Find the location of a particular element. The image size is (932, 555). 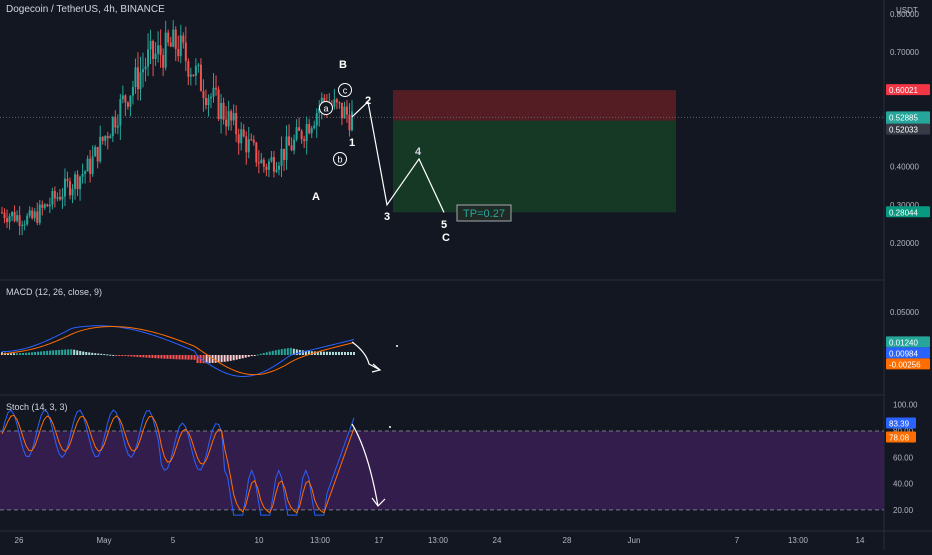

stoch-band is located at coordinates (442, 470).